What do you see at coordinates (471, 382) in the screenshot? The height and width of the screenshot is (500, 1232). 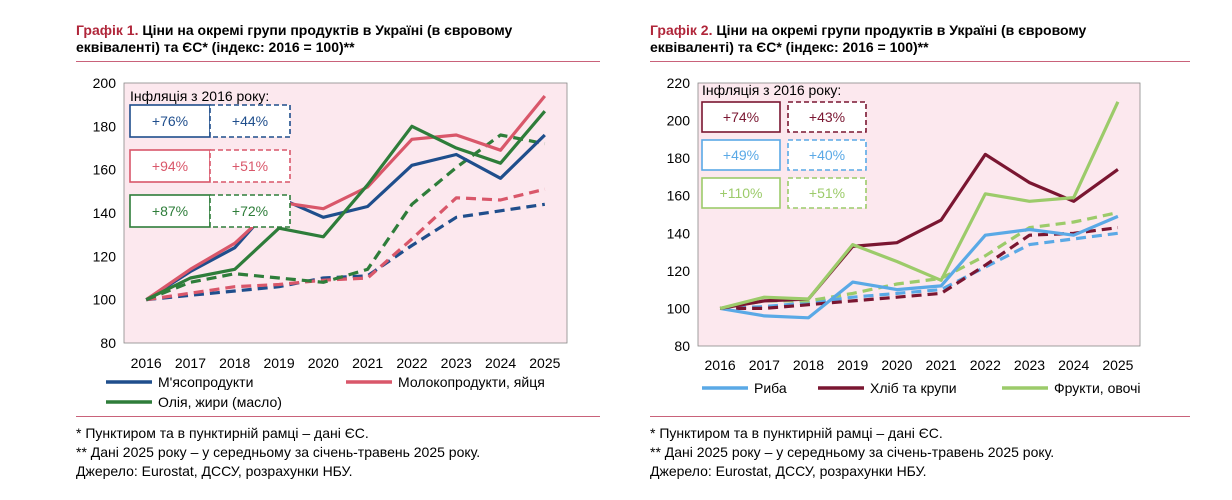 I see `legend-label: Молокопродукти, яйця` at bounding box center [471, 382].